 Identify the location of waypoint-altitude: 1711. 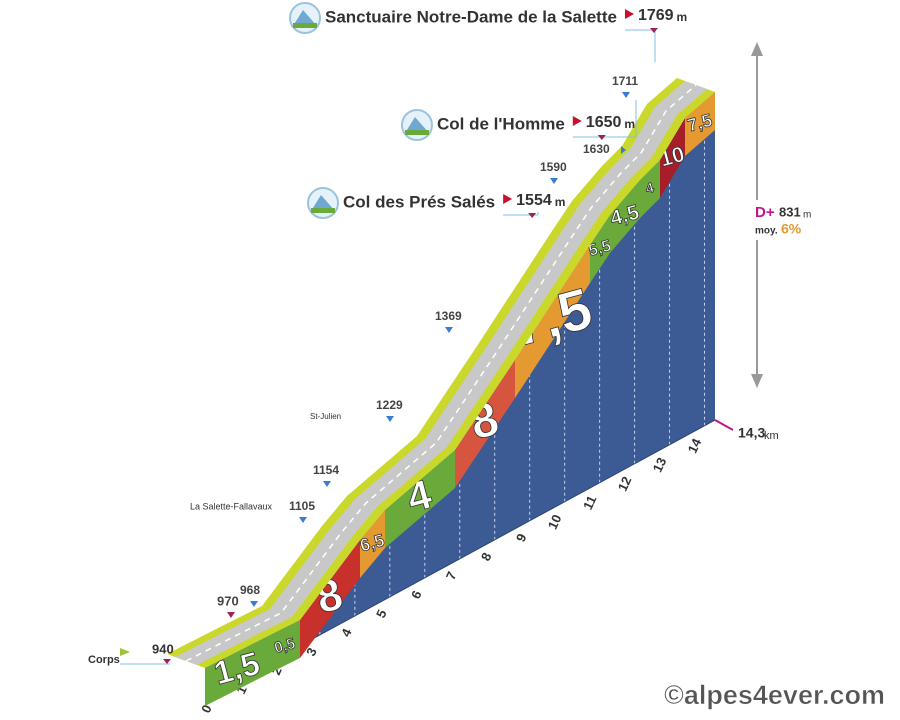
(625, 81).